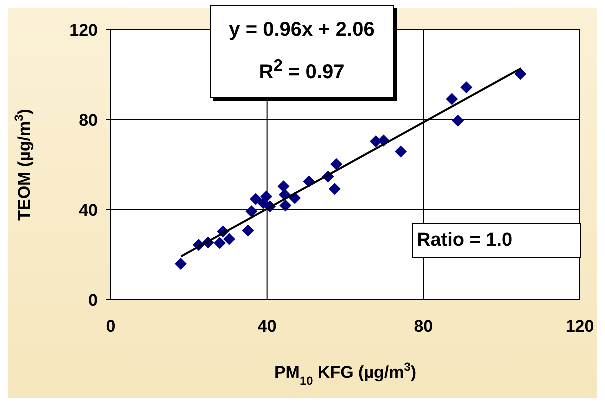  Describe the element at coordinates (84, 30) in the screenshot. I see `y-tick-label: 120` at that location.